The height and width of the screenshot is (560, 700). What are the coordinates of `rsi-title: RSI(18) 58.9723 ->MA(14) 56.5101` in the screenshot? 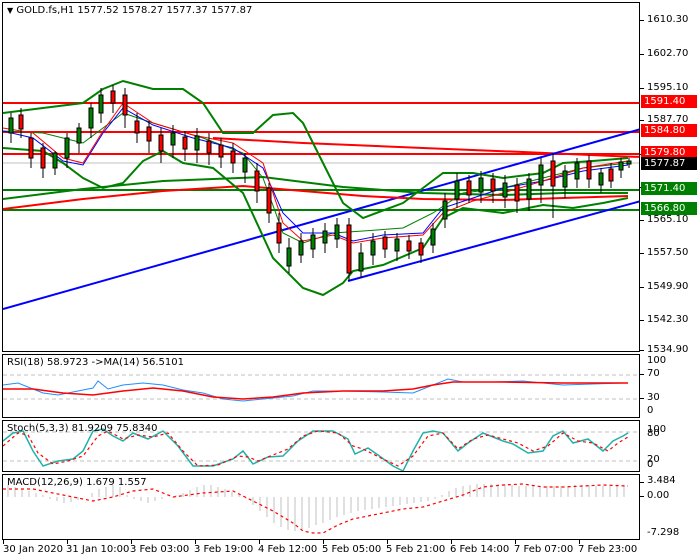 It's located at (95, 362).